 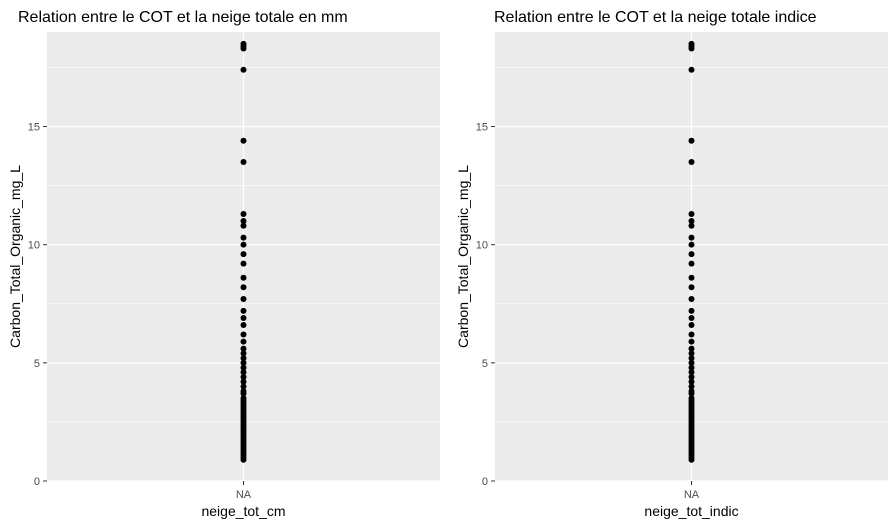 I want to click on x-axis-label: neige_tot_cm, so click(x=243, y=511).